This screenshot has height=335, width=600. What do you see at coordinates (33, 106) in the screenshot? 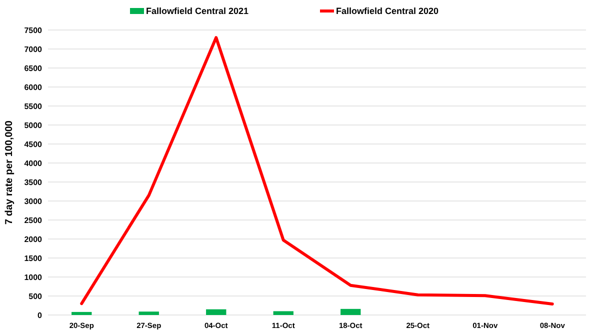
I see `y-tick-label: 5500` at bounding box center [33, 106].